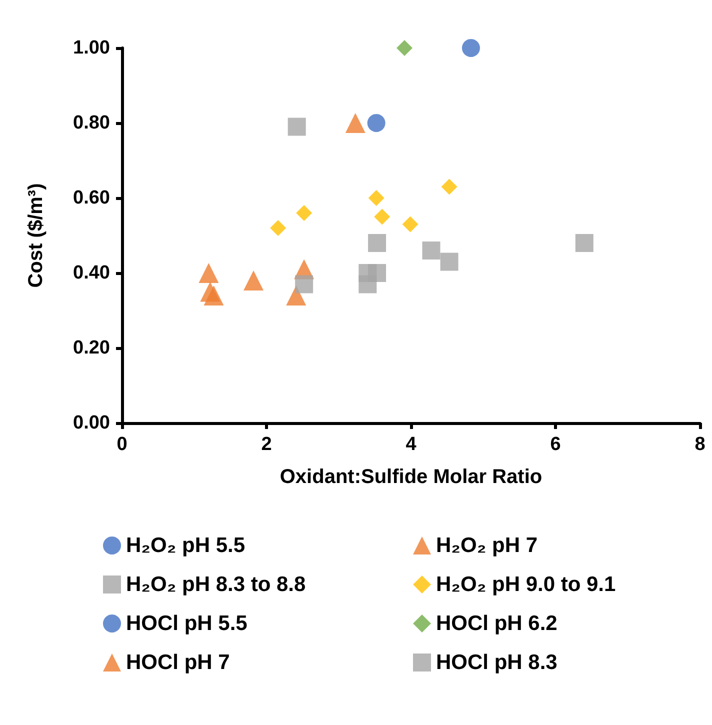 Image resolution: width=712 pixels, height=725 pixels. What do you see at coordinates (187, 623) in the screenshot?
I see `legend-label: HOCl pH 5.5` at bounding box center [187, 623].